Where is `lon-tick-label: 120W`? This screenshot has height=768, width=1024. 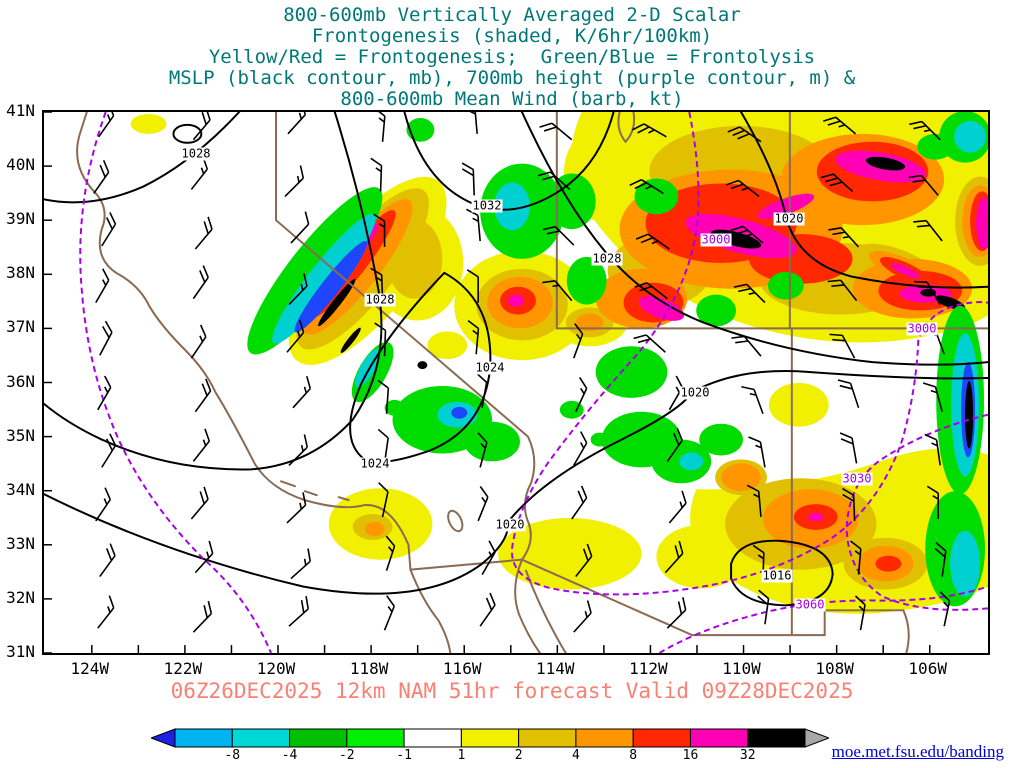
lon-tick-label: 120W is located at coordinates (276, 668).